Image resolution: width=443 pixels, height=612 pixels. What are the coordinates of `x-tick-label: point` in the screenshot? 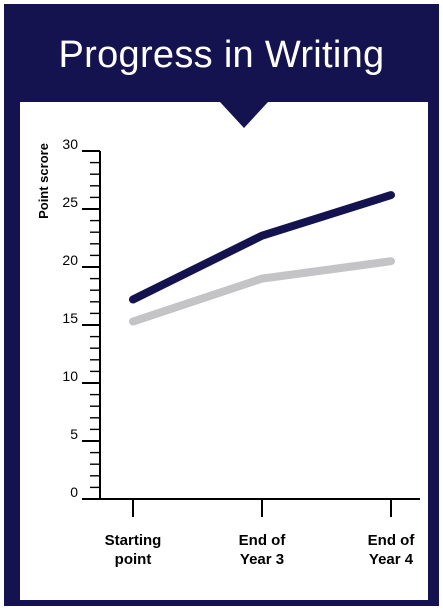 It's located at (133, 559).